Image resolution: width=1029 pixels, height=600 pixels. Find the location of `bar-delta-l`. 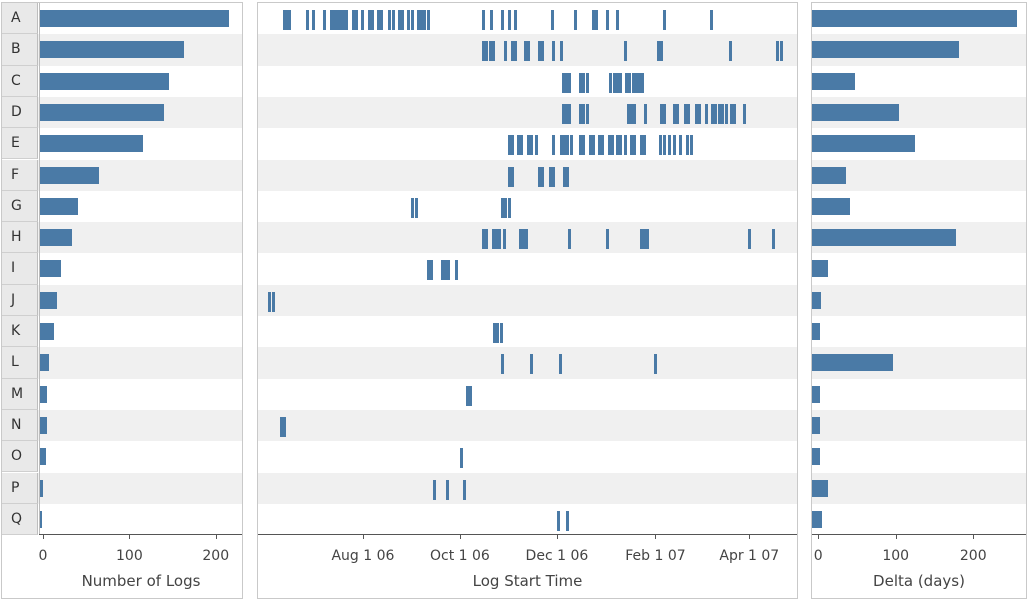

bar-delta-l is located at coordinates (852, 363).